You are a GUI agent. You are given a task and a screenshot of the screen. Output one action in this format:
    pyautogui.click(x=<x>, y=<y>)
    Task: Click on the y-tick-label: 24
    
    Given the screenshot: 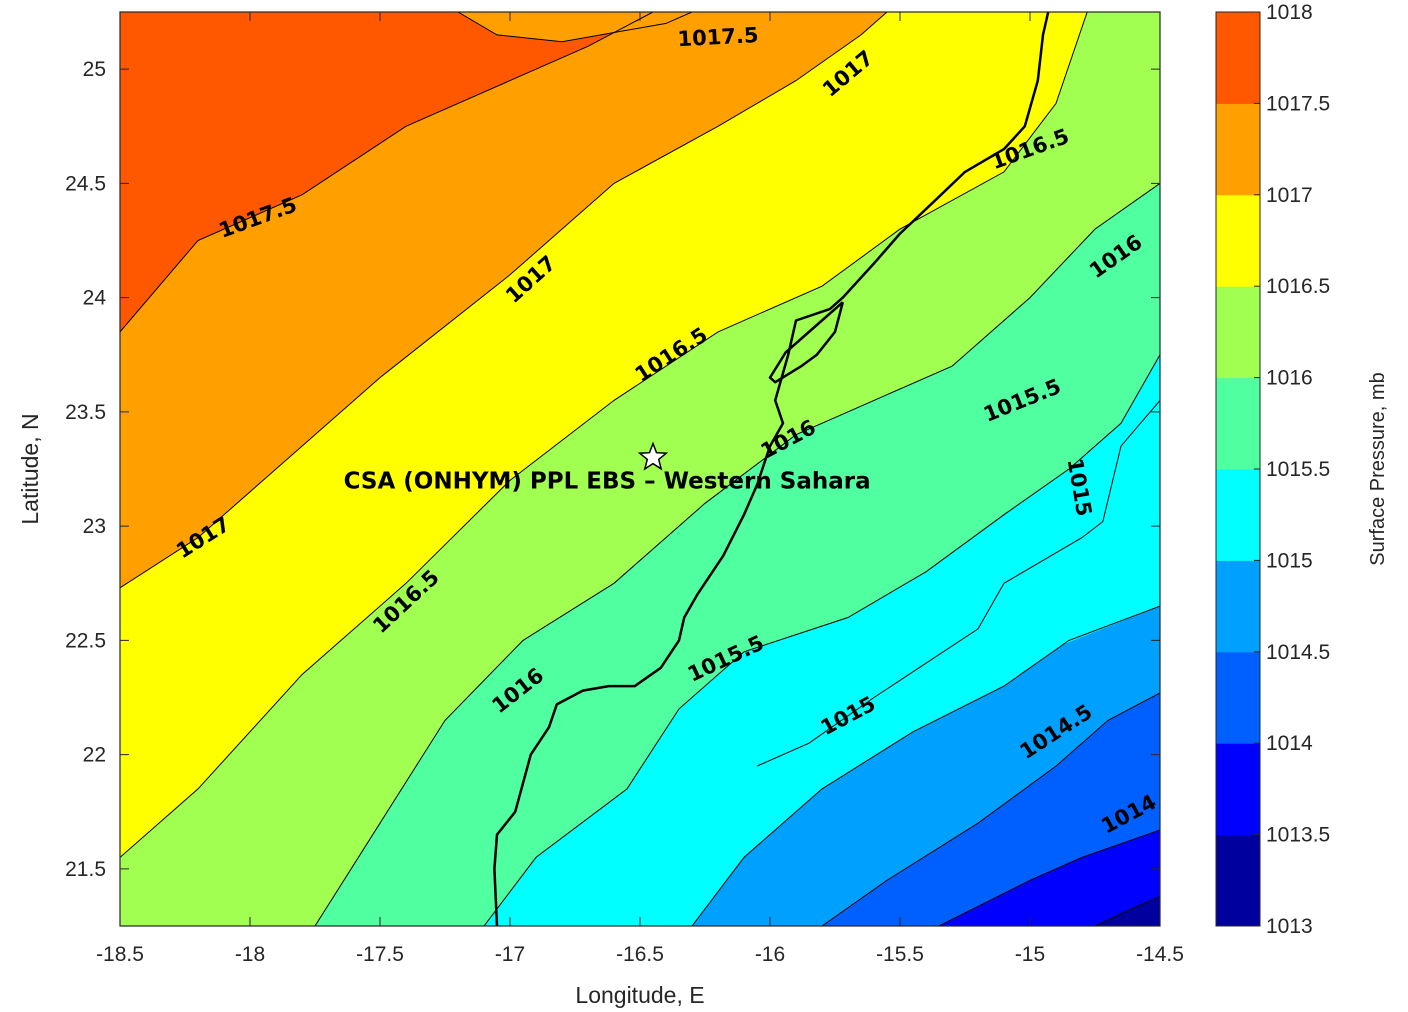 What is the action you would take?
    pyautogui.click(x=95, y=298)
    